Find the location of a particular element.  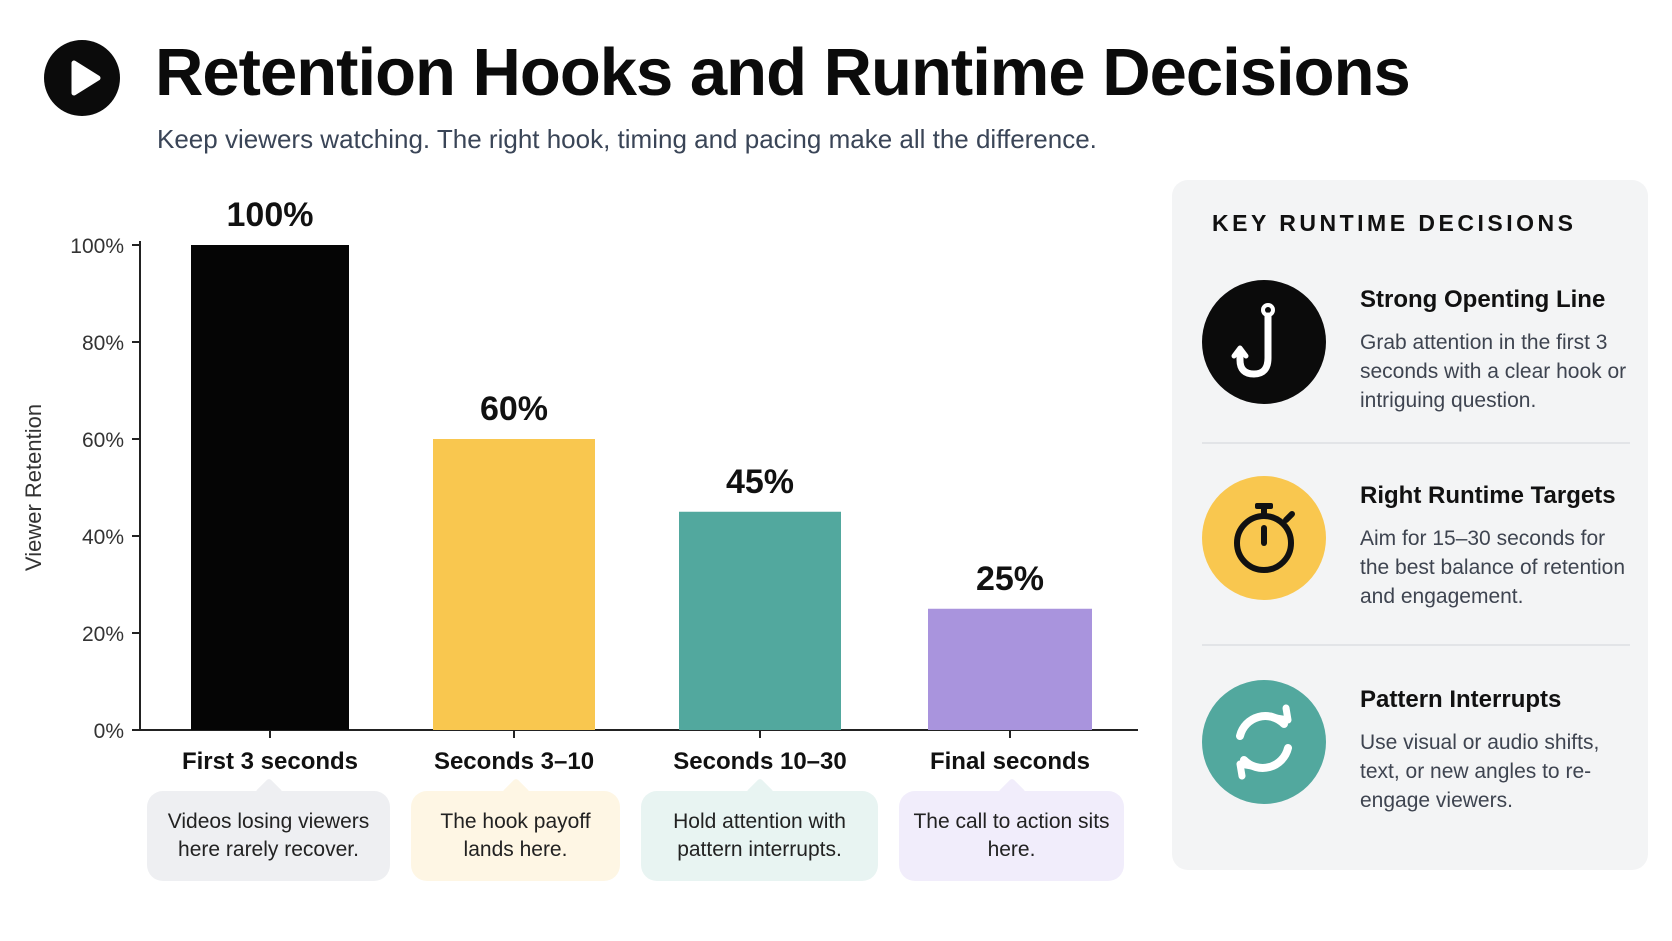

refresh-icon is located at coordinates (1264, 742).